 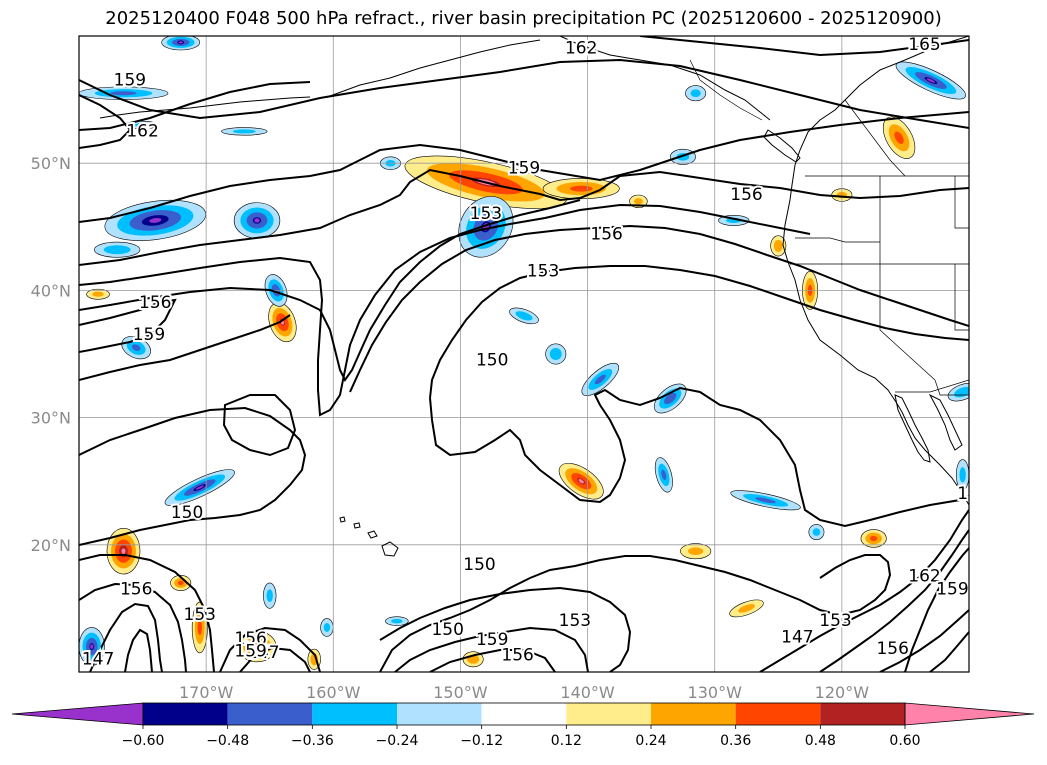 What do you see at coordinates (342, 519) in the screenshot?
I see `hawaii-kauai` at bounding box center [342, 519].